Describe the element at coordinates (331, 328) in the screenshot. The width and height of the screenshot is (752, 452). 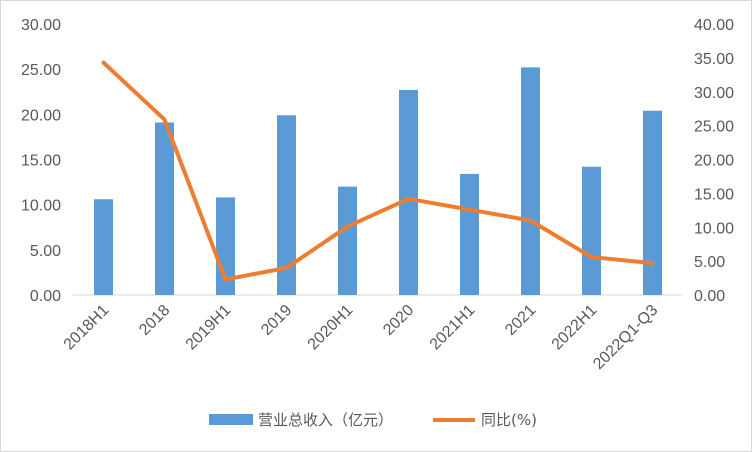
I see `x-tick-label: 2020H1` at that location.